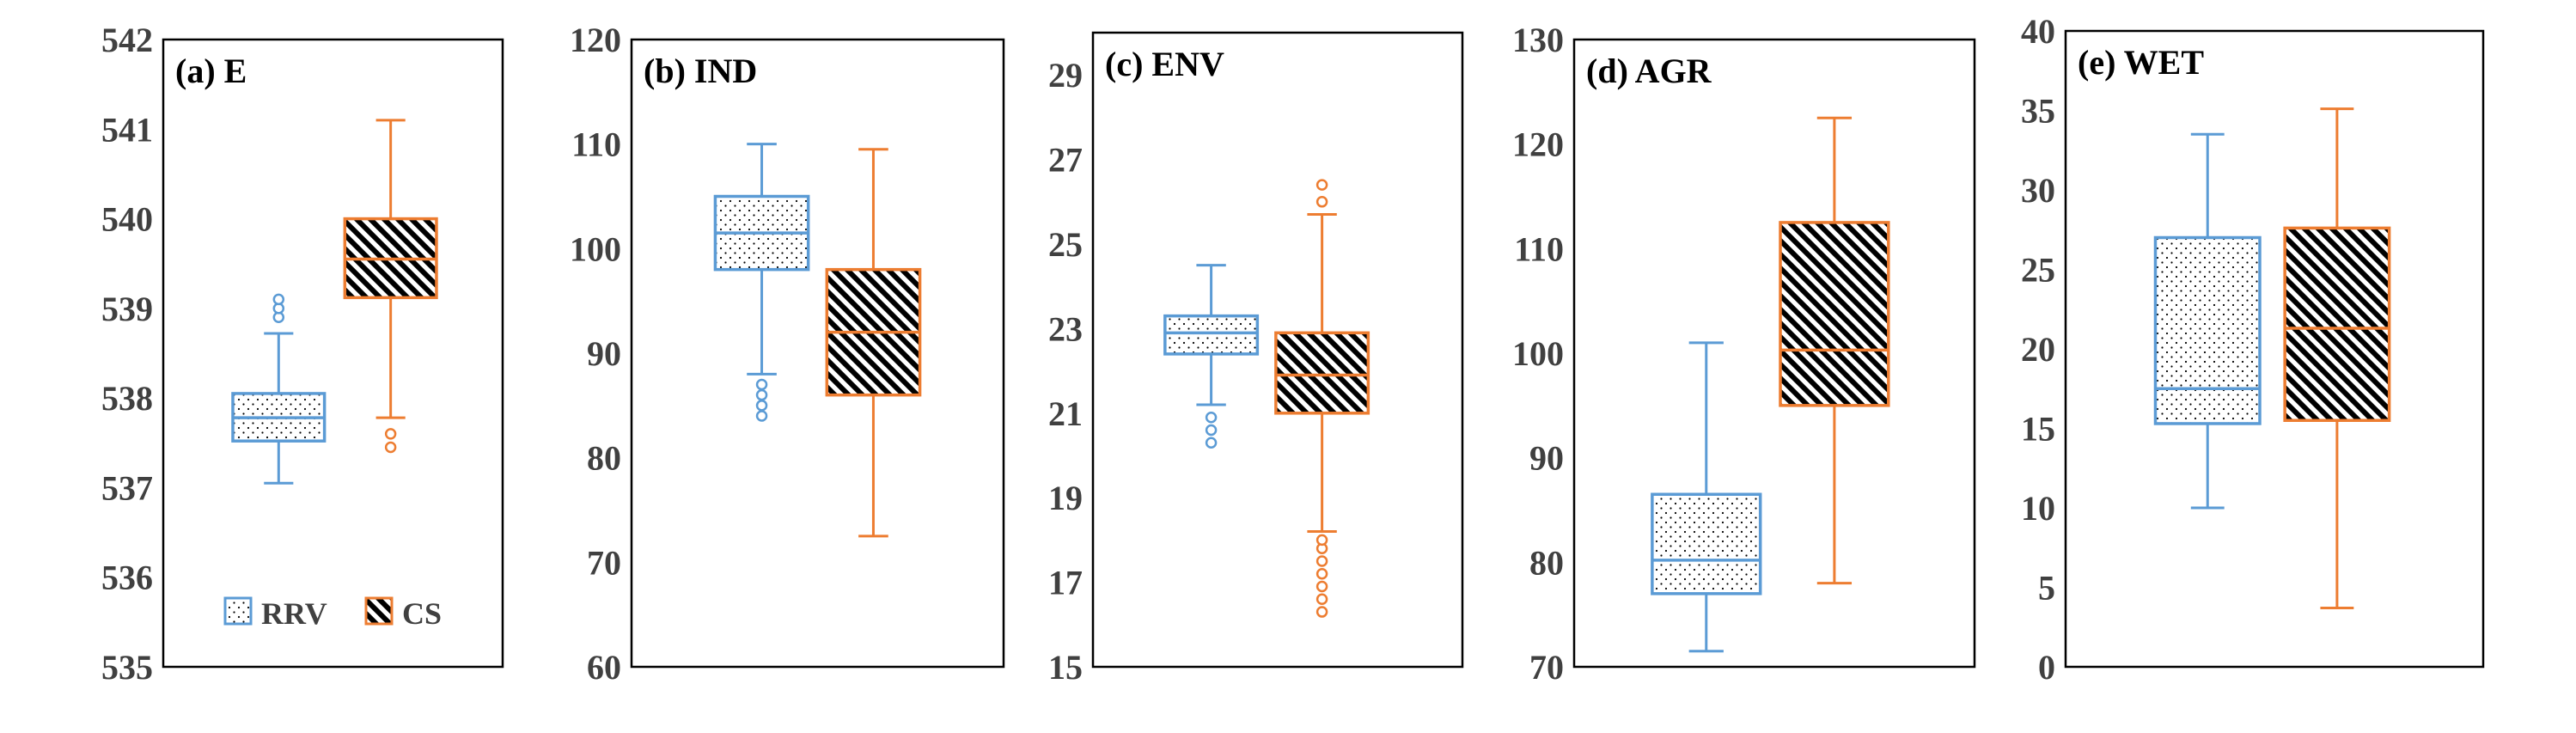 The width and height of the screenshot is (2576, 733). Describe the element at coordinates (2046, 588) in the screenshot. I see `y-tick-label: 5` at that location.